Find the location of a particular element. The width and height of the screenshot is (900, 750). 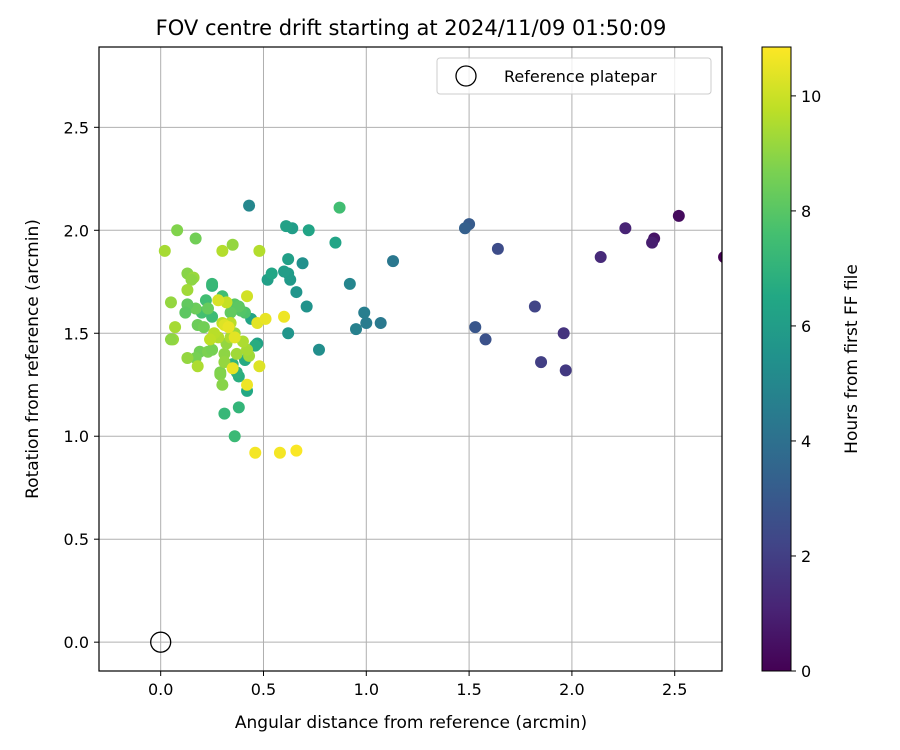

y-tick-label: 1.0 is located at coordinates (76, 436).